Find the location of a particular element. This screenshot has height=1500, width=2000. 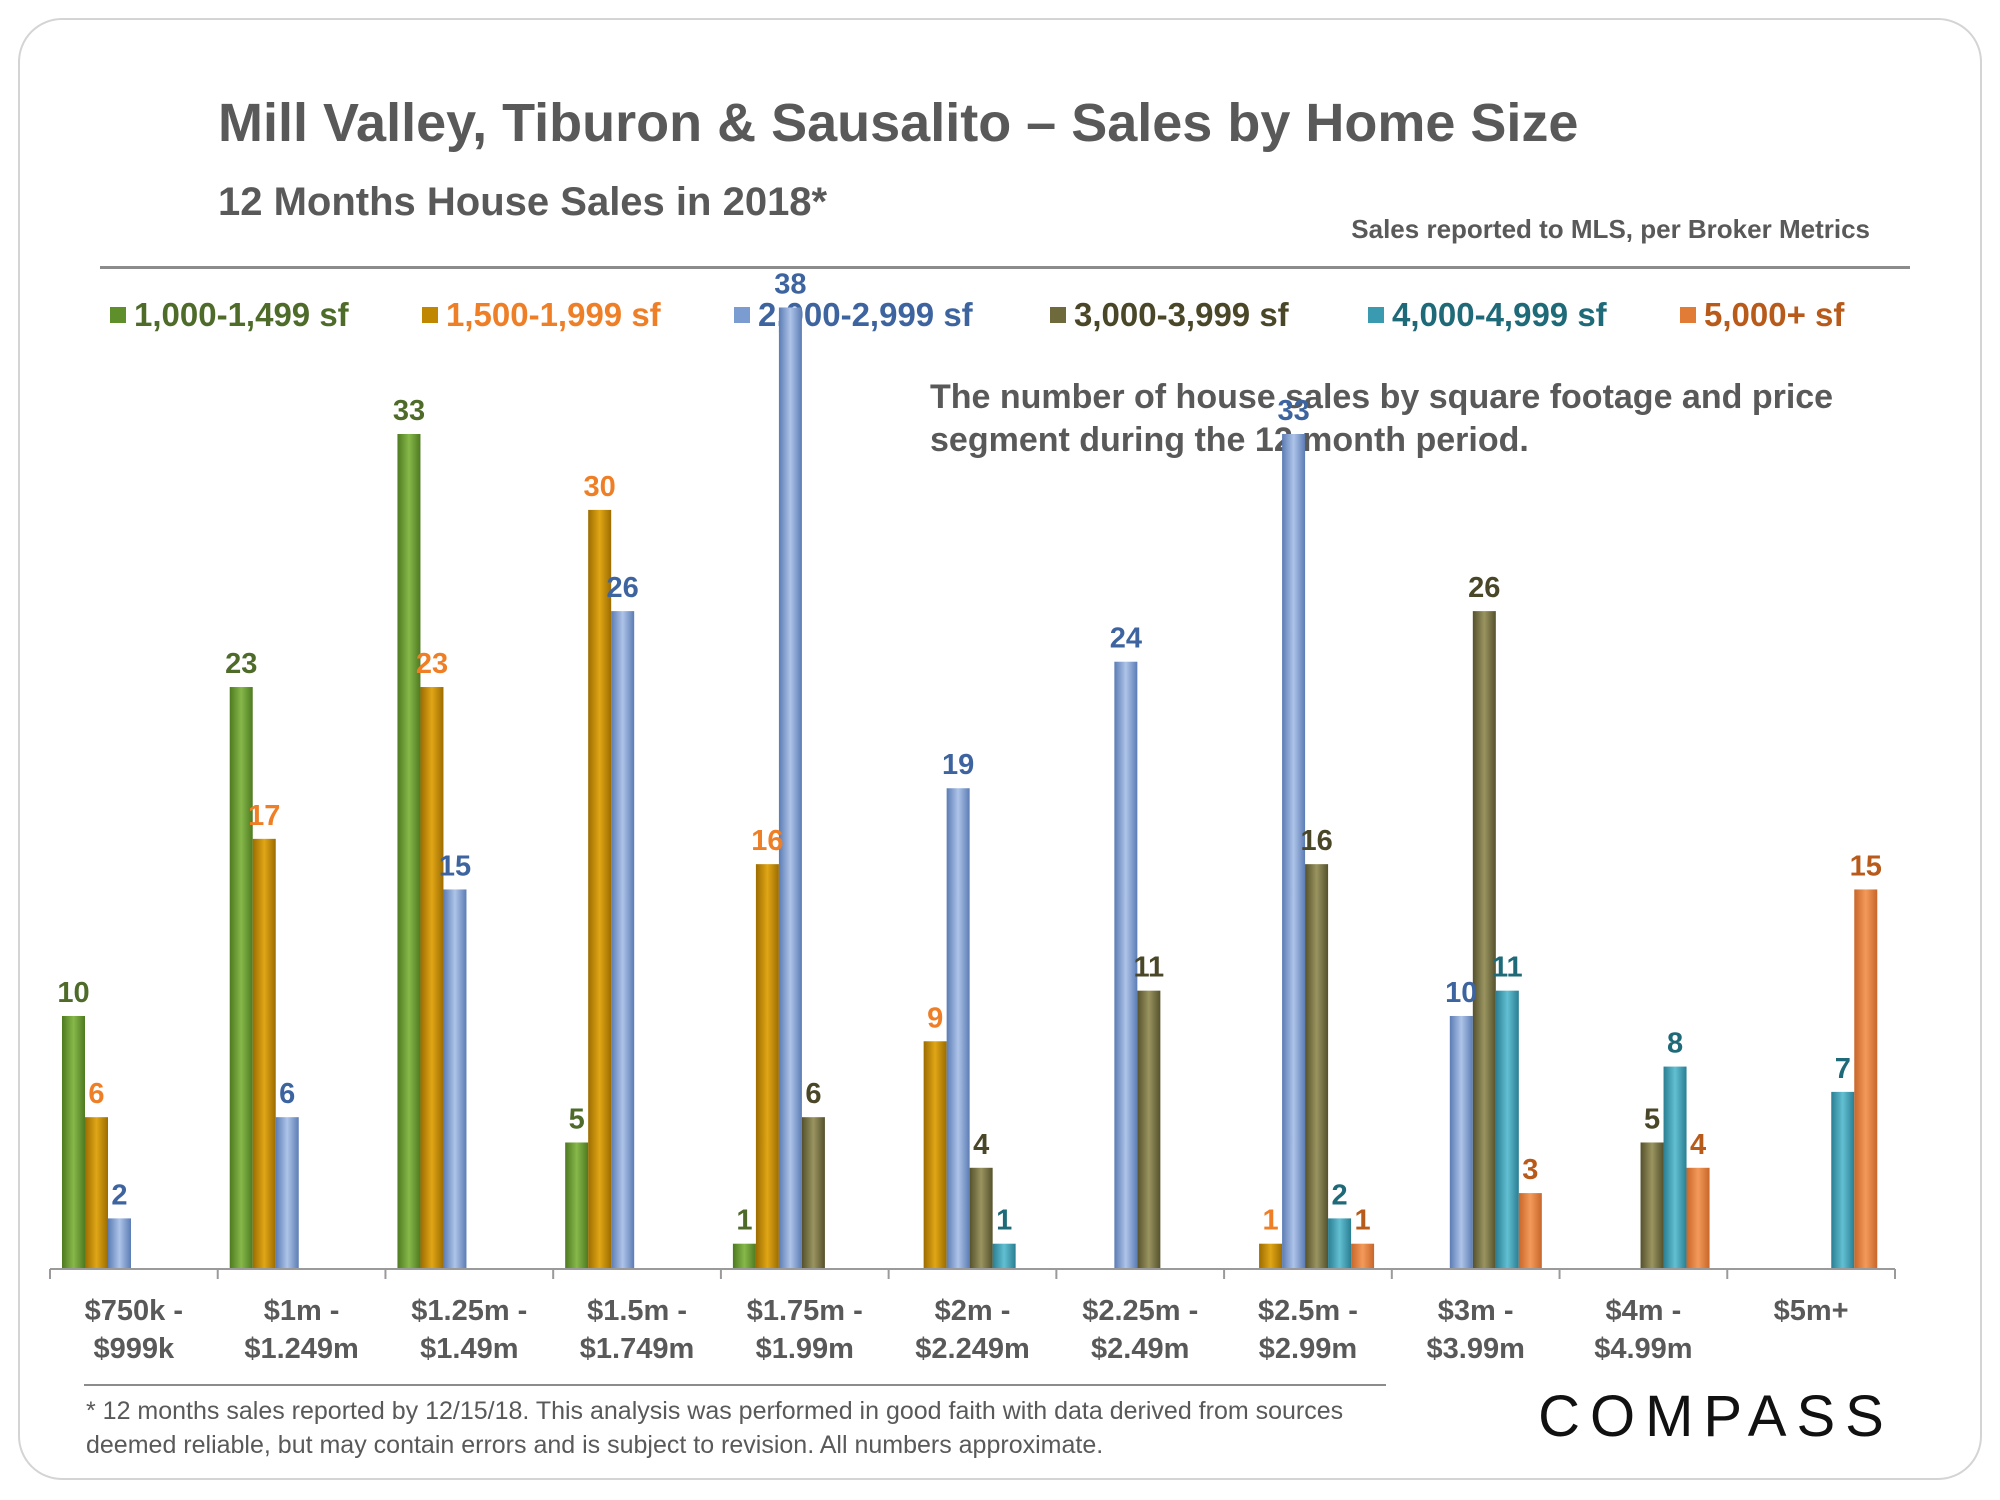

logo-text: COMPASS is located at coordinates (1716, 1416).